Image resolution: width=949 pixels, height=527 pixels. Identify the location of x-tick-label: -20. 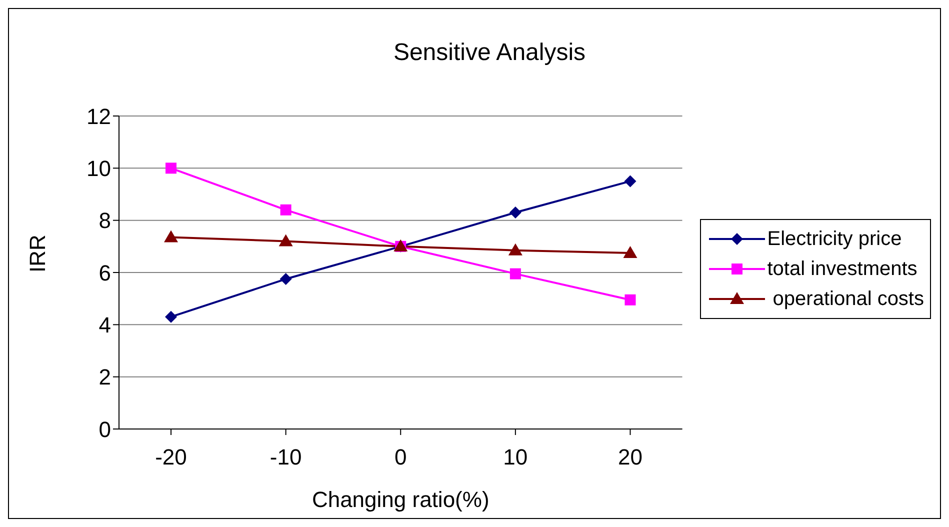
(171, 457).